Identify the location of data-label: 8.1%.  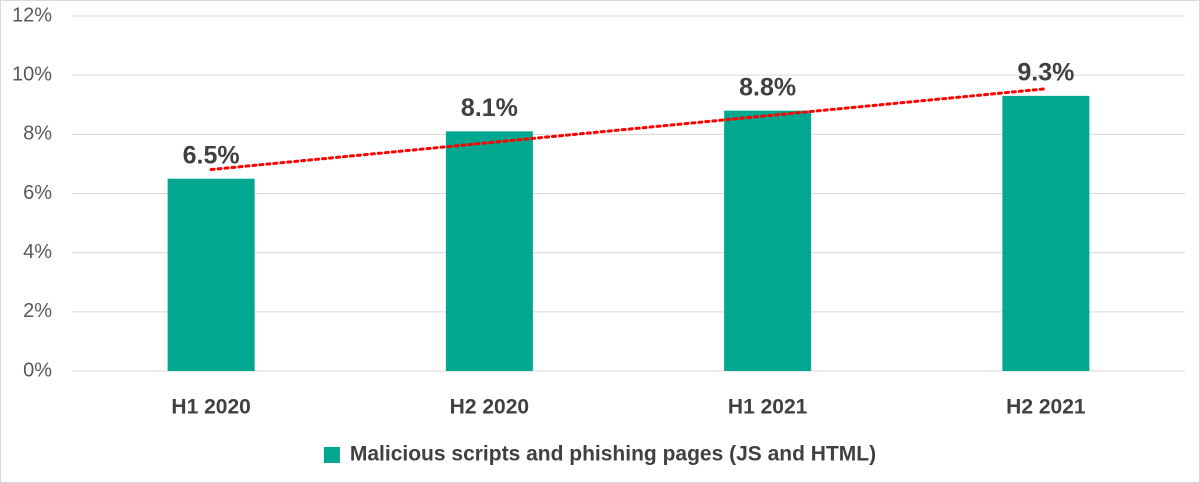
(489, 108).